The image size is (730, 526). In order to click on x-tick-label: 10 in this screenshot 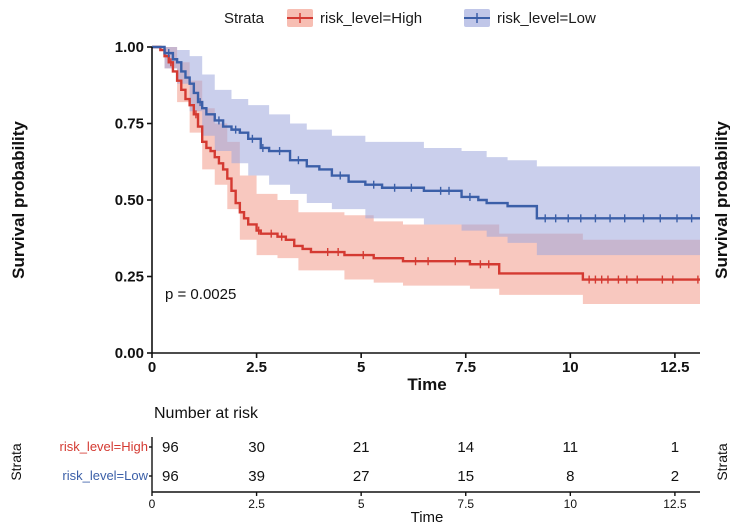, I will do `click(570, 367)`.